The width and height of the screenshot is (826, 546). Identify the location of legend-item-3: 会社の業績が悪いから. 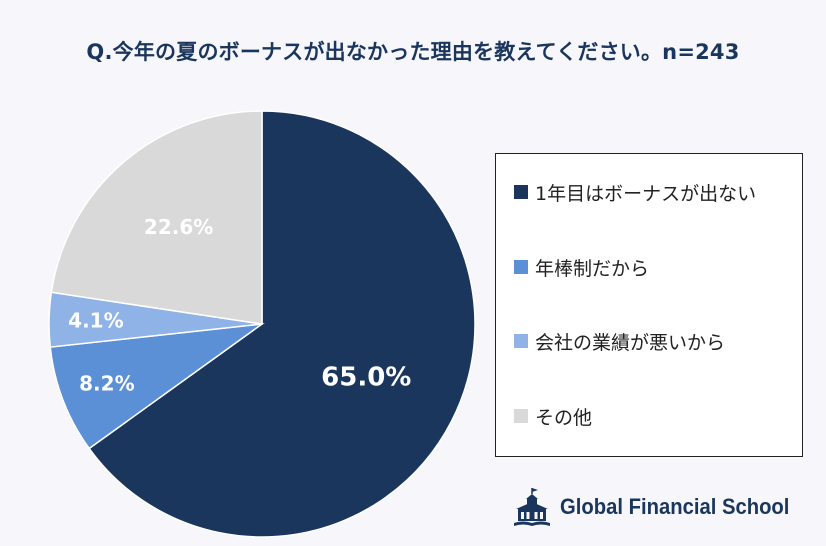
(619, 341).